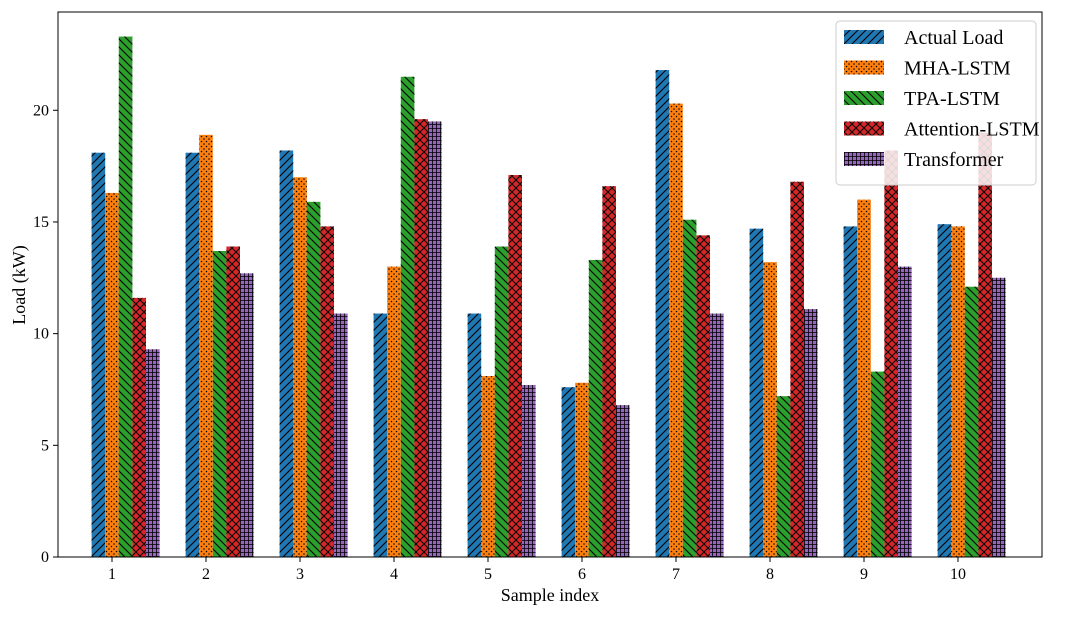  Describe the element at coordinates (972, 130) in the screenshot. I see `legend-label: Attention-LSTM` at that location.